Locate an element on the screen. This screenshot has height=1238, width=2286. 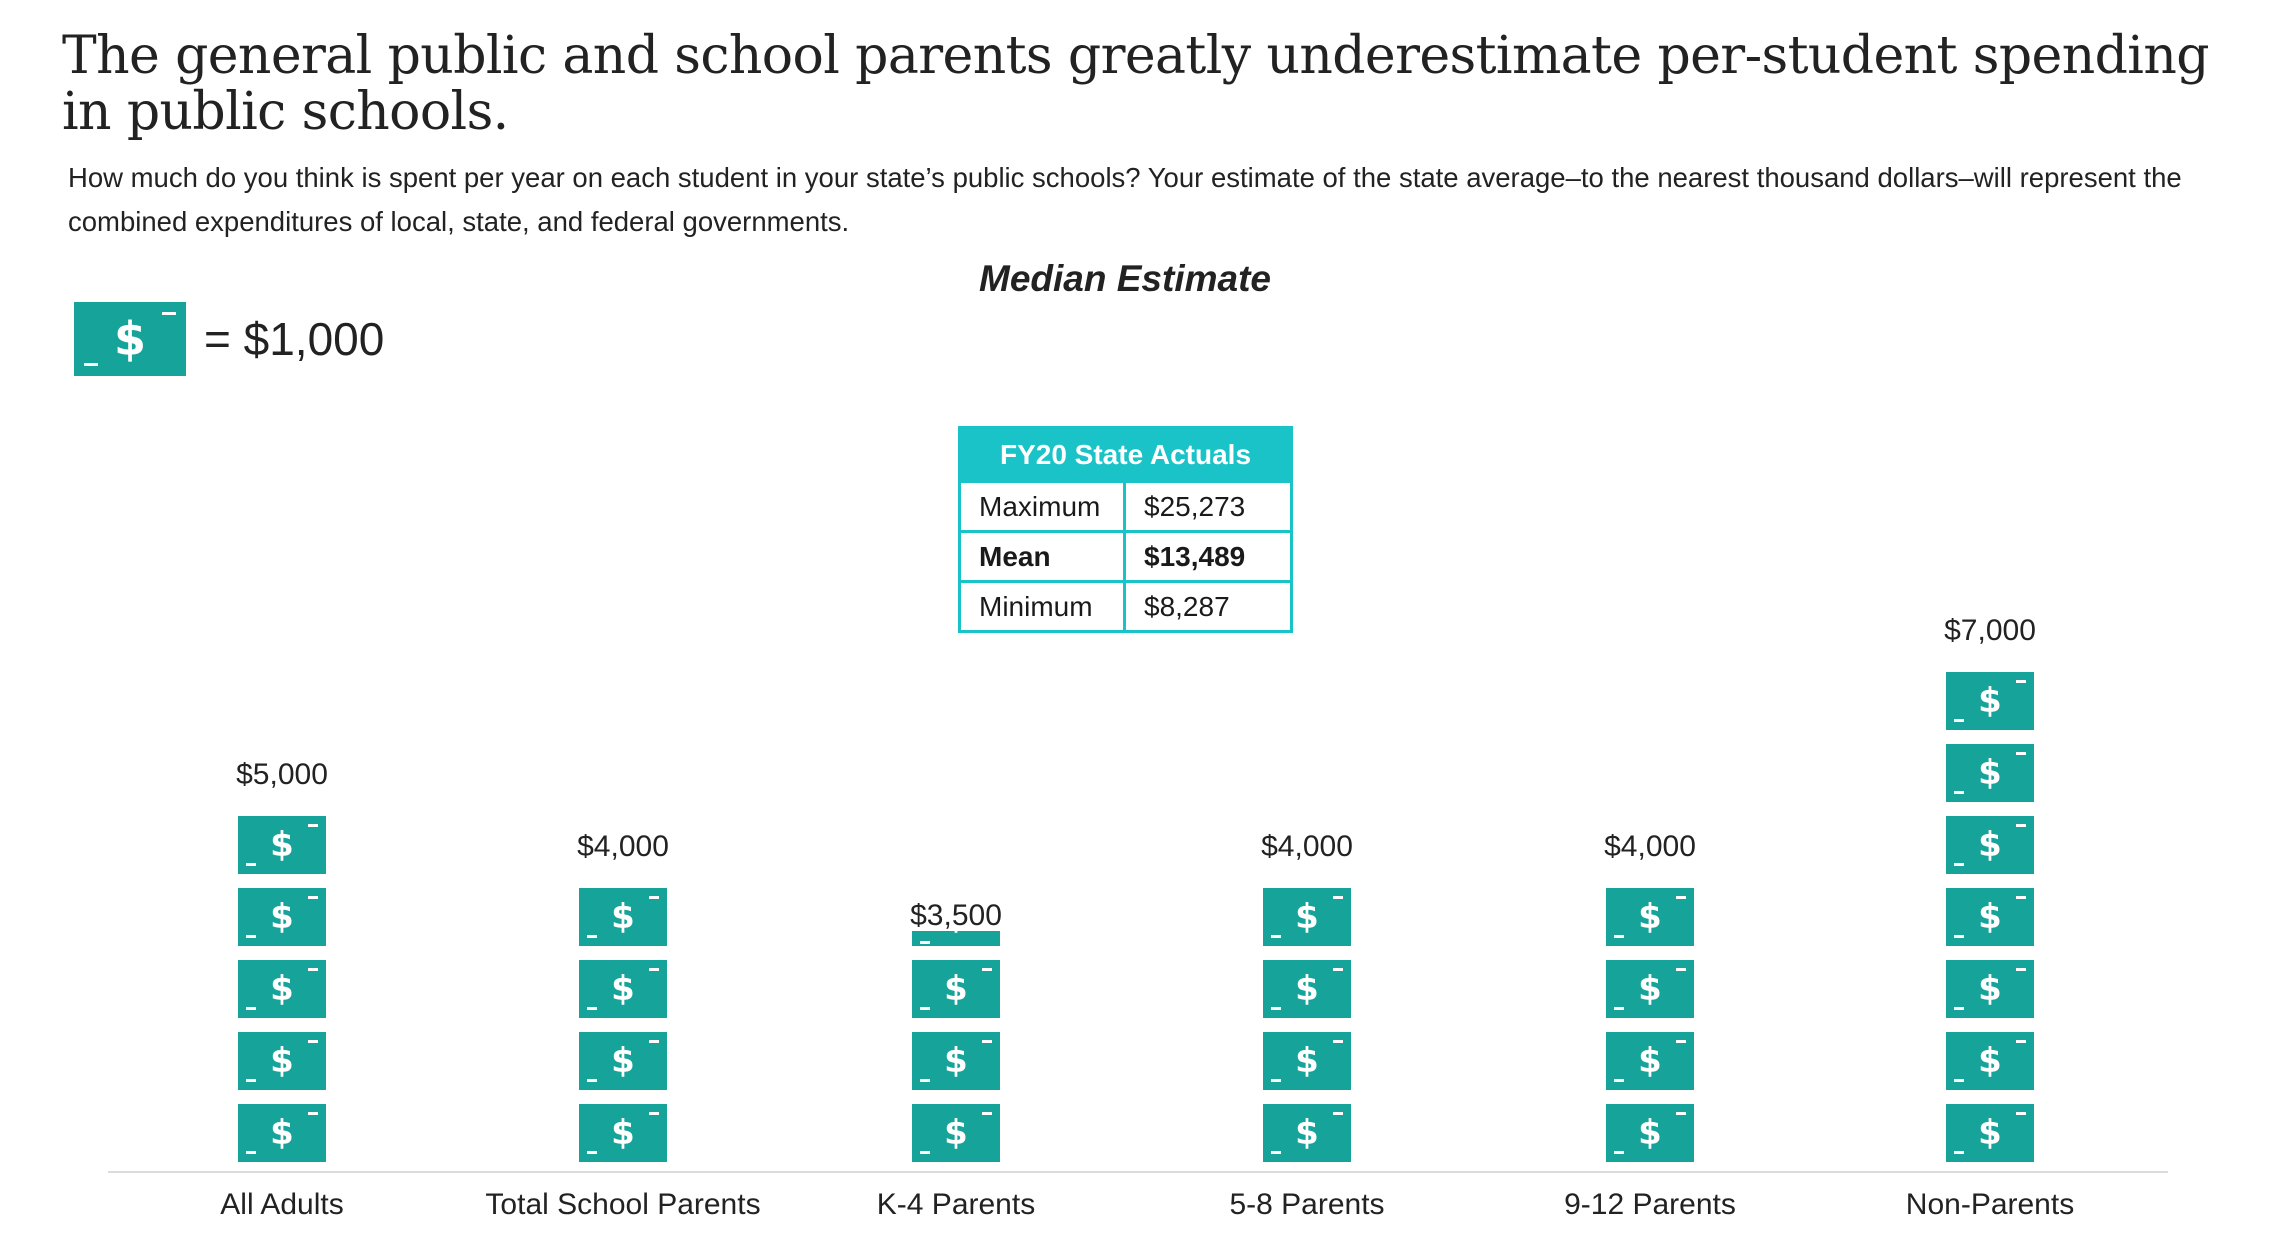
legend-equals-label: = $1,000 is located at coordinates (294, 339).